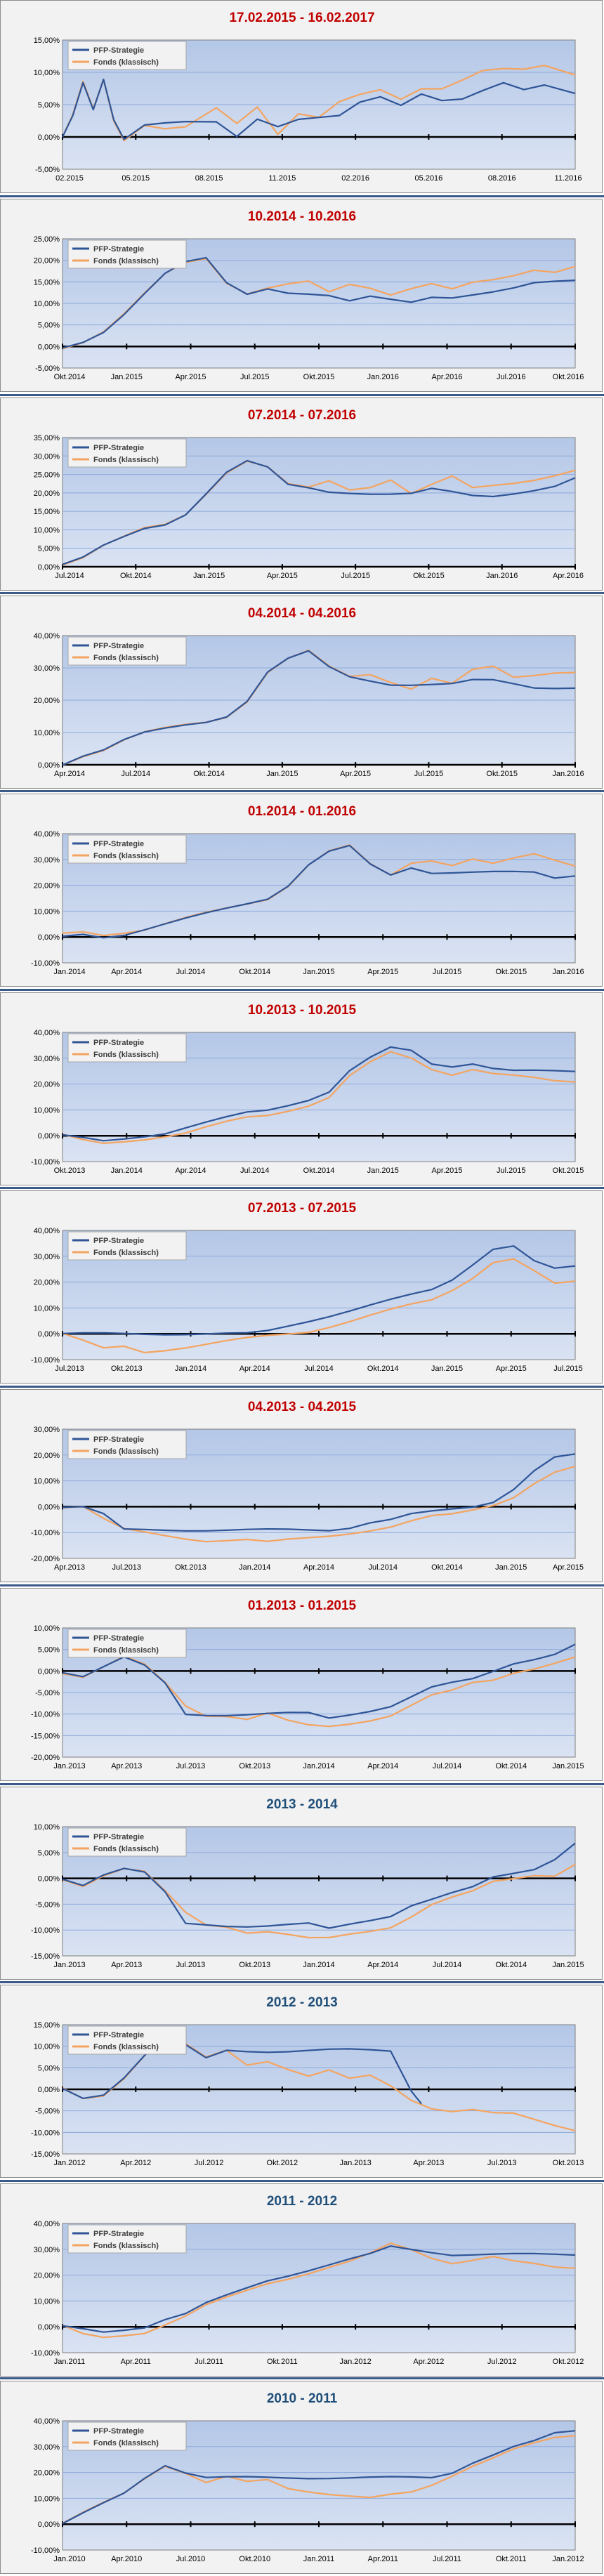 The height and width of the screenshot is (2576, 604). Describe the element at coordinates (254, 2559) in the screenshot. I see `x-tick-label: Okt.2010` at that location.